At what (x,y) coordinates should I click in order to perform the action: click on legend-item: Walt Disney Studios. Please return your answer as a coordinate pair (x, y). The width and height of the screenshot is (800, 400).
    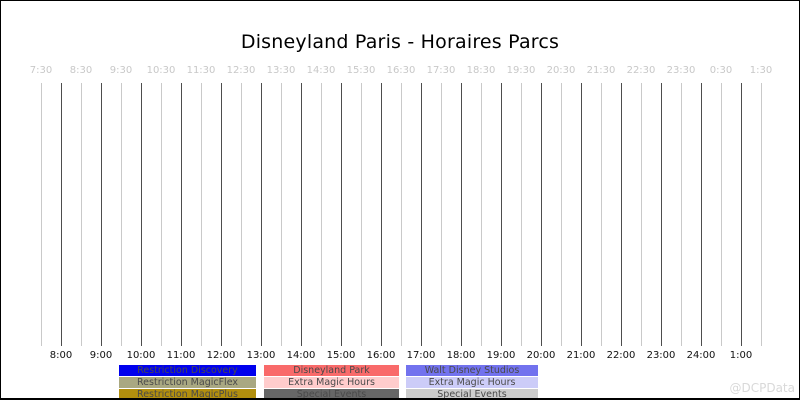
    Looking at the image, I should click on (472, 370).